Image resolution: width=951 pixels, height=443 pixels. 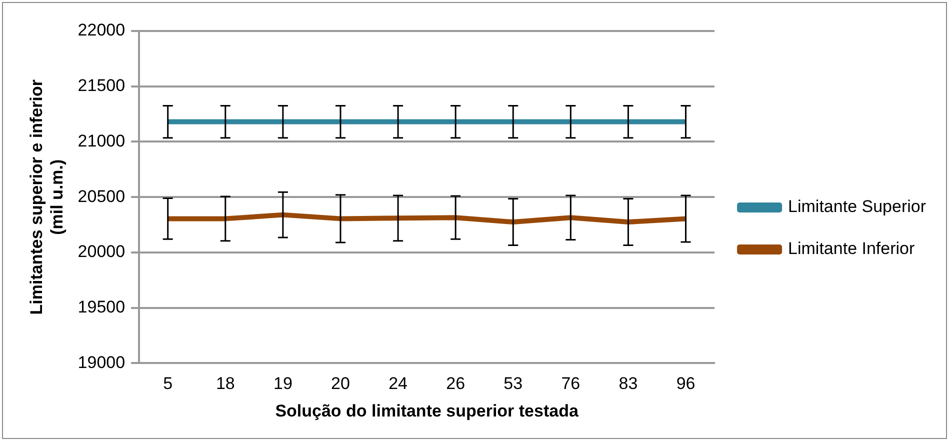 I want to click on legend-label: Limitante Superior, so click(x=857, y=206).